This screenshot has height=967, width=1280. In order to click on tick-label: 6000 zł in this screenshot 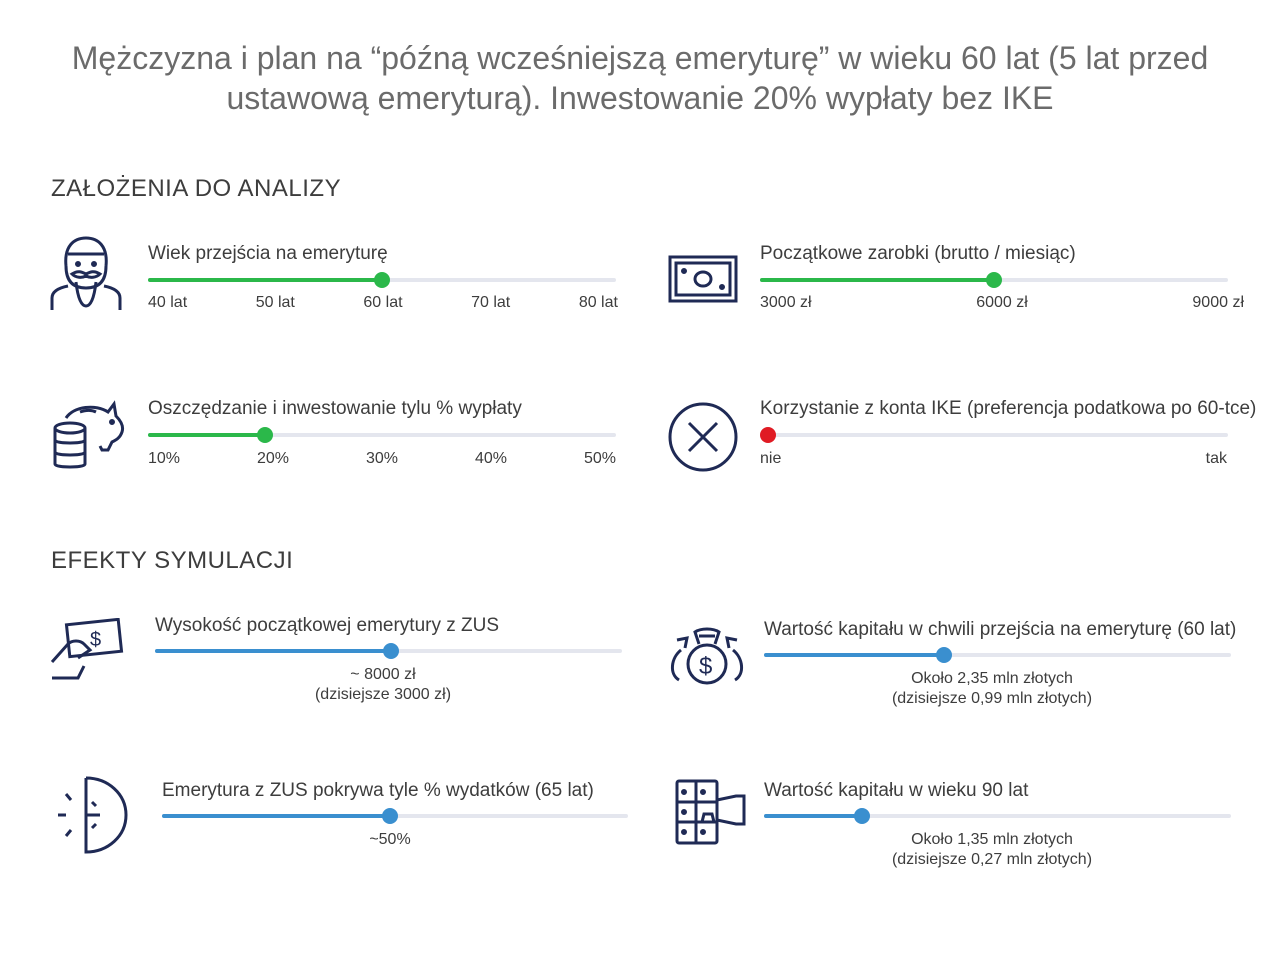, I will do `click(1002, 302)`.